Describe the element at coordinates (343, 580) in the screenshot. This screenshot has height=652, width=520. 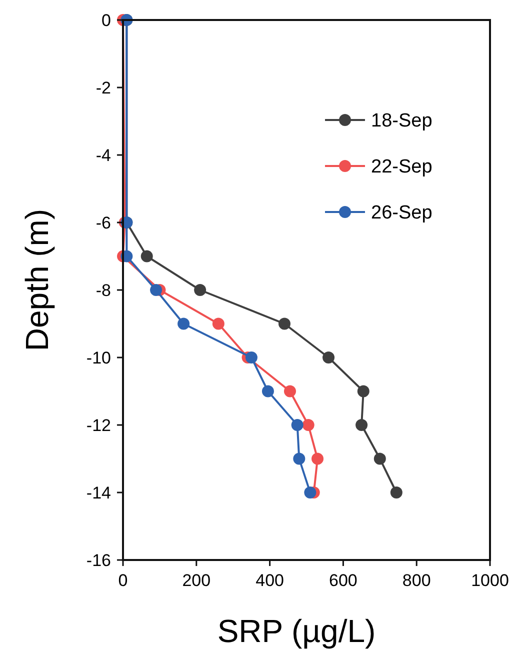
I see `x-tick-label: 600` at that location.